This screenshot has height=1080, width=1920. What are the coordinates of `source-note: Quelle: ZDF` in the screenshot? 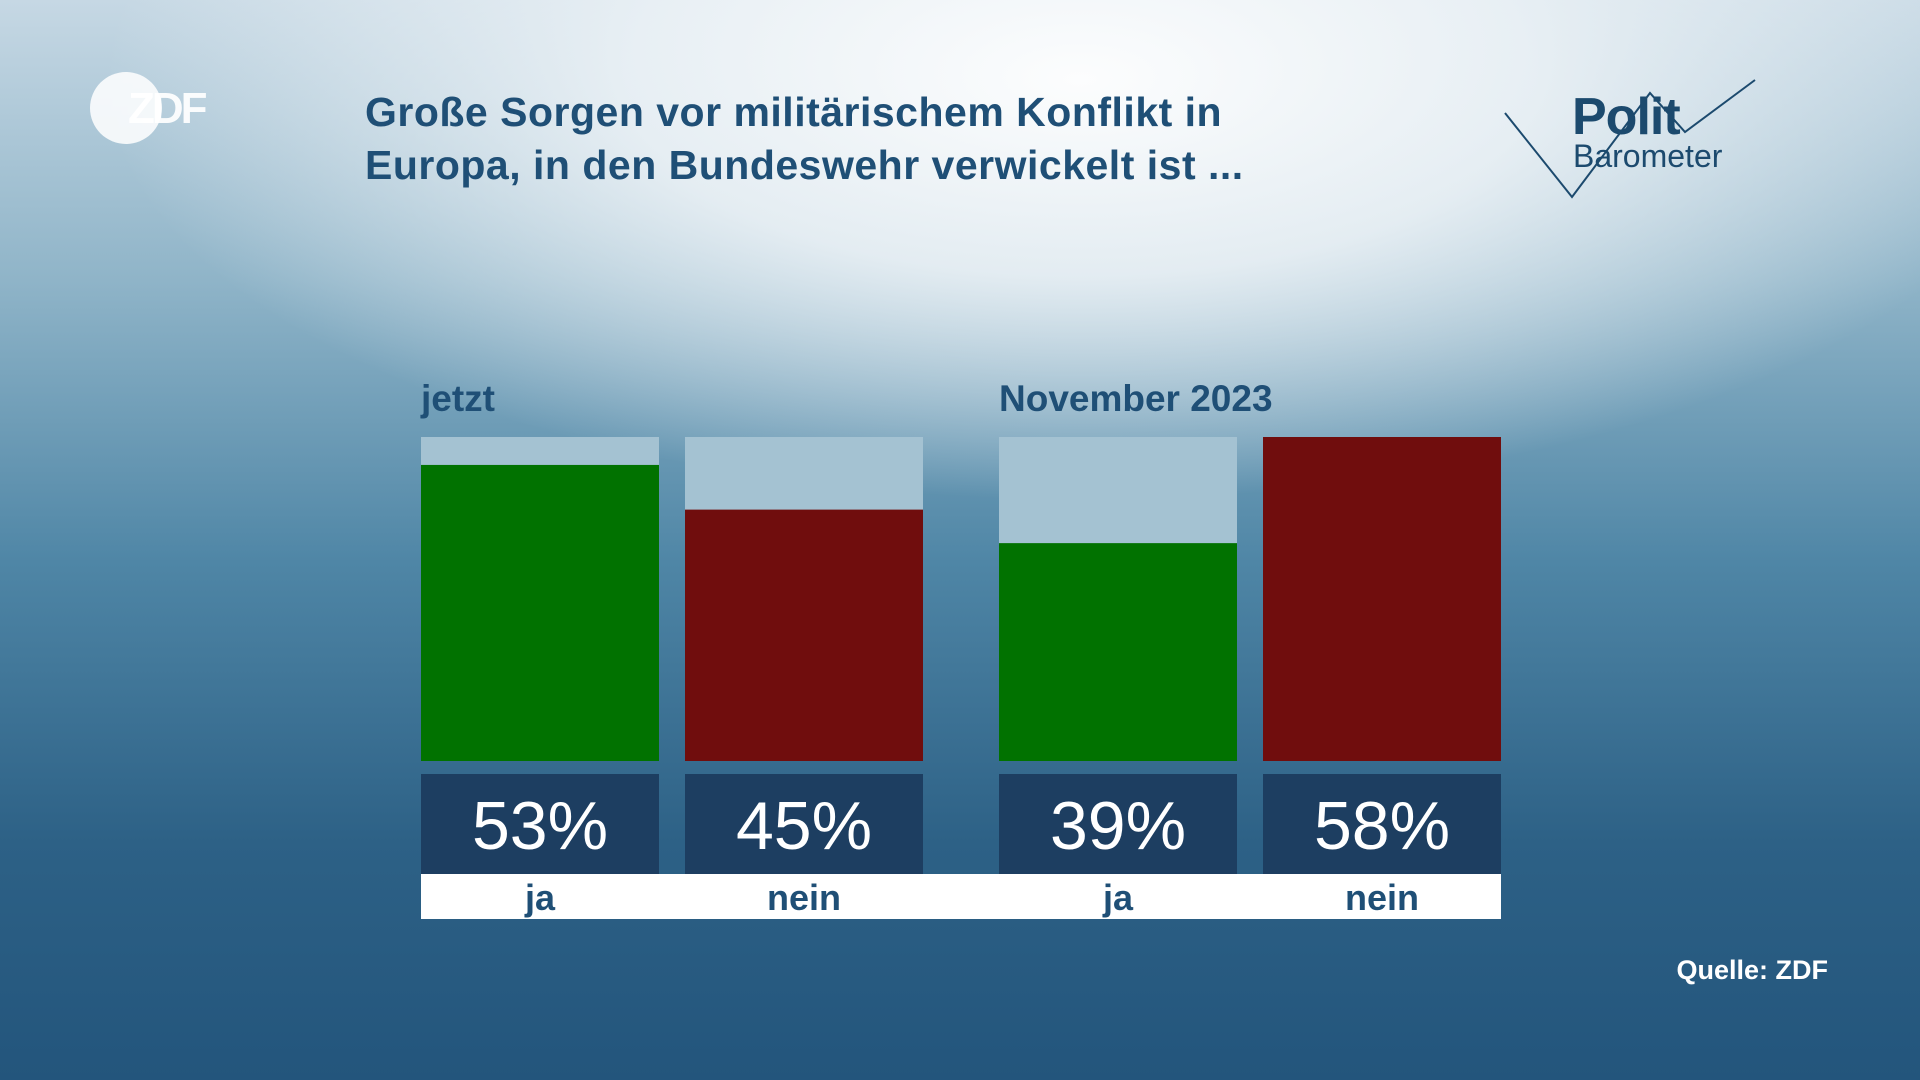 It's located at (1752, 970).